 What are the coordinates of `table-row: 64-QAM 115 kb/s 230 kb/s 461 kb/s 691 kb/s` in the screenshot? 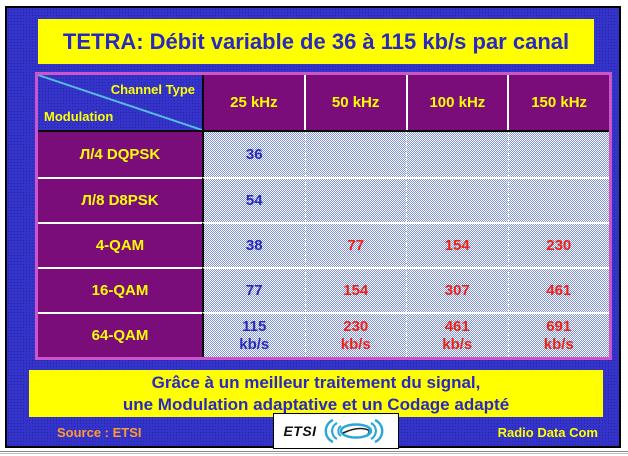 It's located at (323, 334).